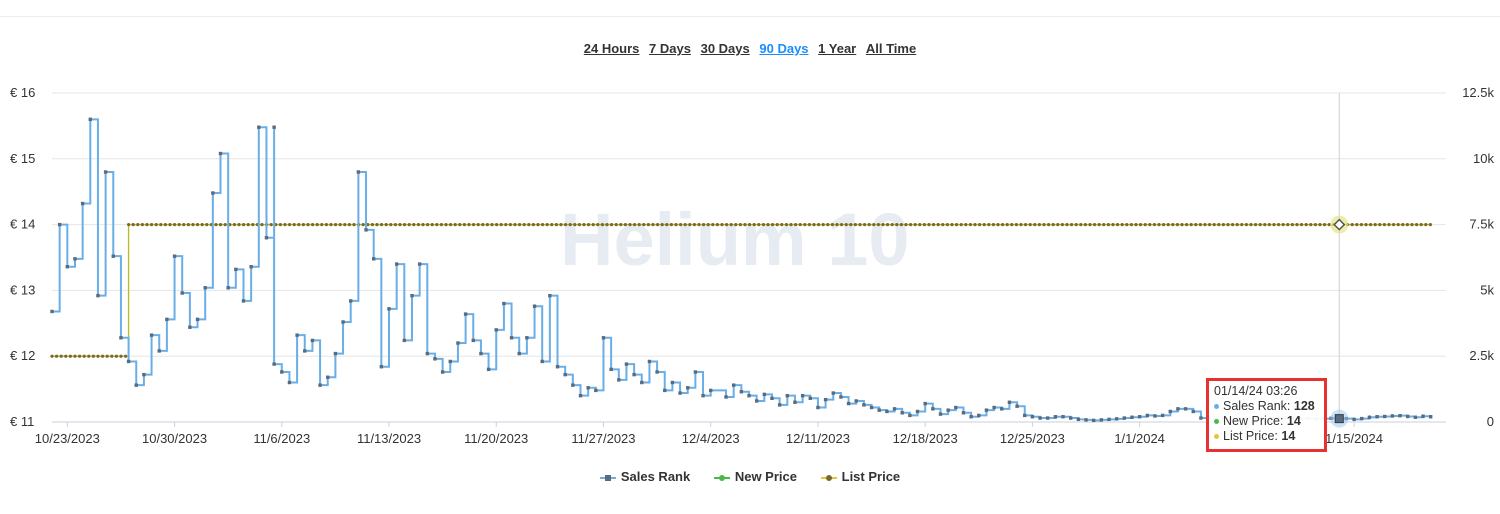 The height and width of the screenshot is (514, 1500). What do you see at coordinates (1266, 436) in the screenshot?
I see `tooltip-row-list-price: List Price: 14` at bounding box center [1266, 436].